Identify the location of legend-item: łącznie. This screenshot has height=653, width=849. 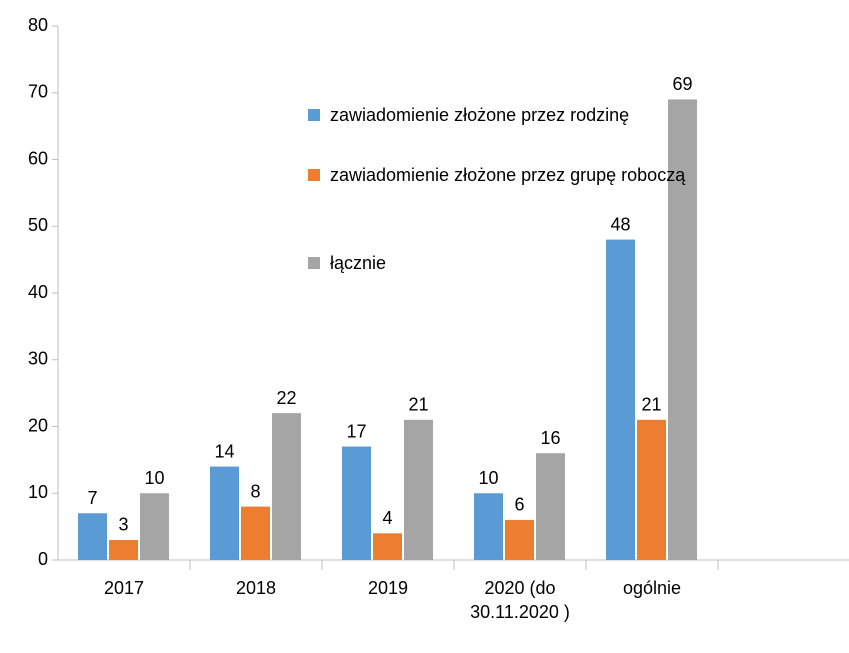
(519, 263).